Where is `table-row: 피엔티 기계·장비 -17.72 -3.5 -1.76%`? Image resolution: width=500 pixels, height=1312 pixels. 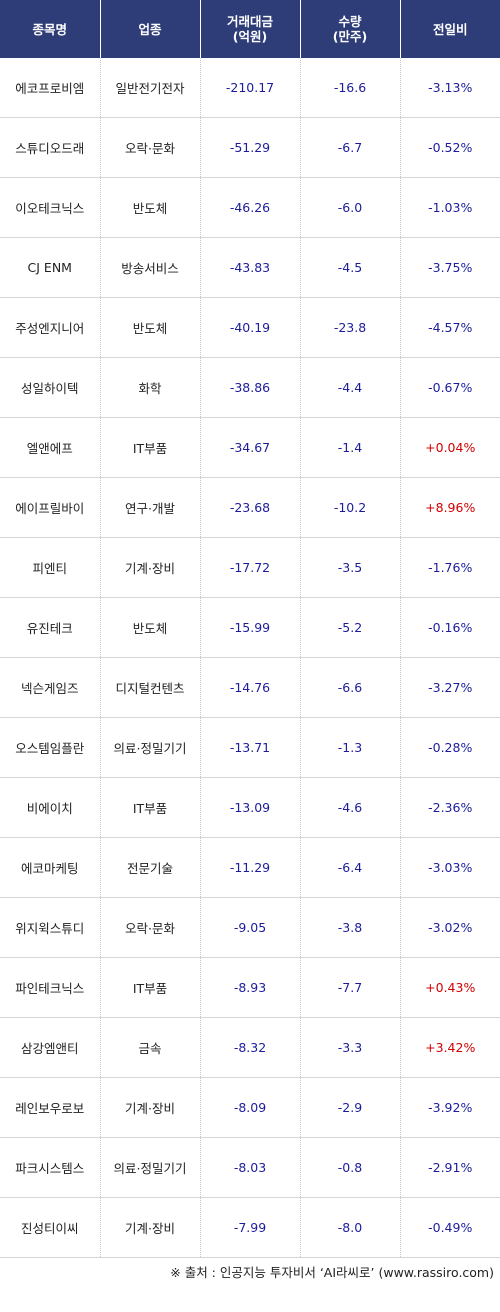
table-row: 피엔티 기계·장비 -17.72 -3.5 -1.76% is located at coordinates (250, 567).